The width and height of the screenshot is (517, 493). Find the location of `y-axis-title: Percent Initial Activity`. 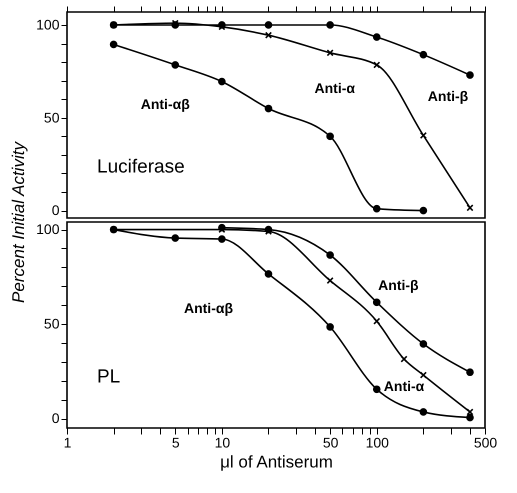

y-axis-title: Percent Initial Activity is located at coordinates (18, 221).